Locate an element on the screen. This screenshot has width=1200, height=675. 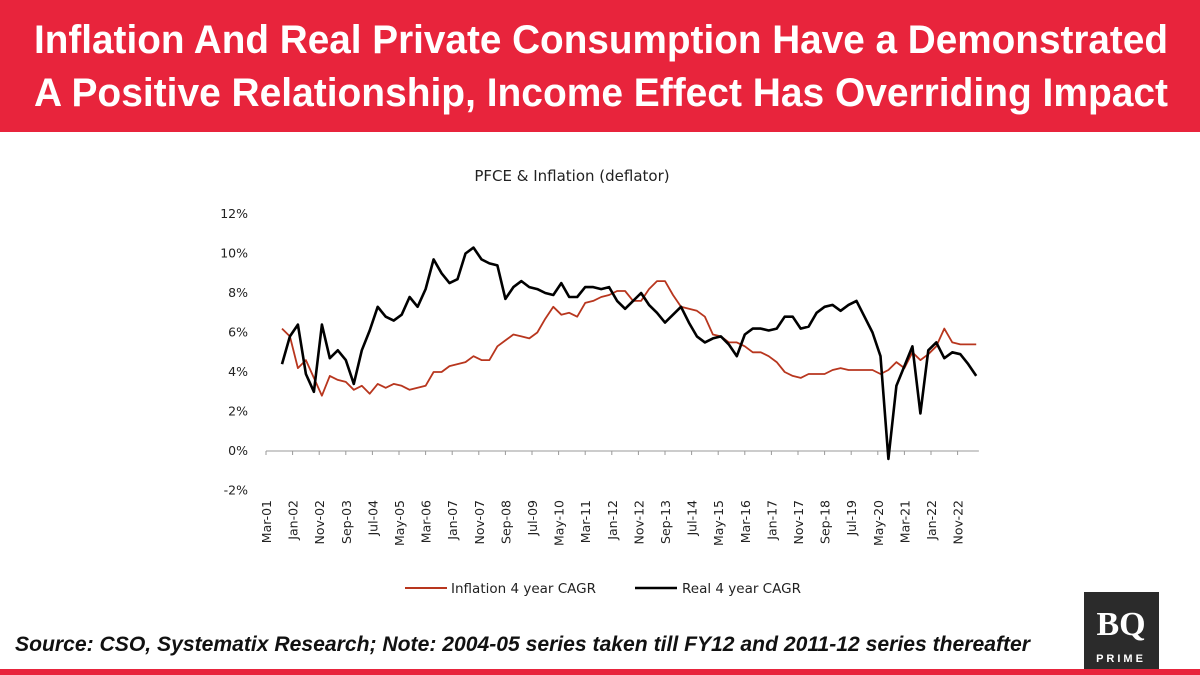
x-tick-label: Jan-02 is located at coordinates (293, 520).